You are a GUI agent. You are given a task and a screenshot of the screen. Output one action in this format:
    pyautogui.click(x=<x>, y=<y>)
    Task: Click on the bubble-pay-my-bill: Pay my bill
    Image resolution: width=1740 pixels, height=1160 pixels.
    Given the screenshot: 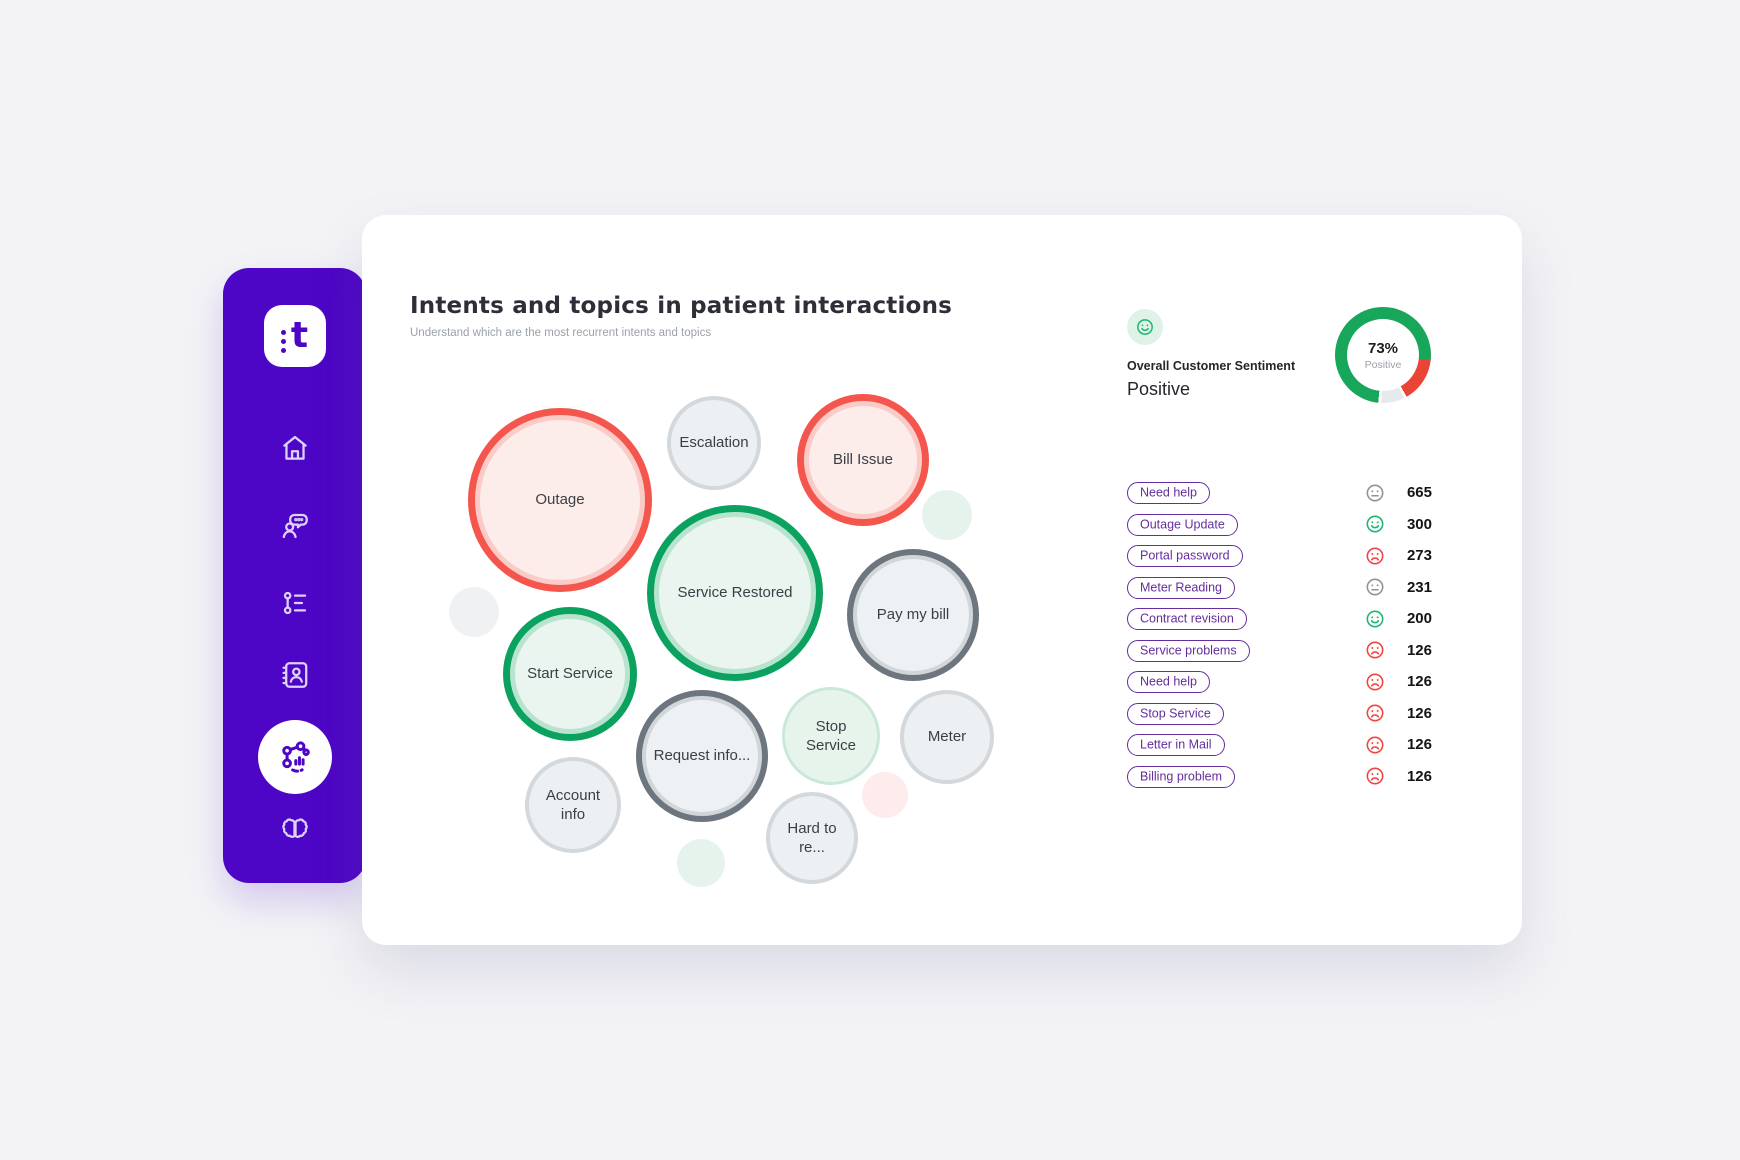 What is the action you would take?
    pyautogui.click(x=913, y=615)
    